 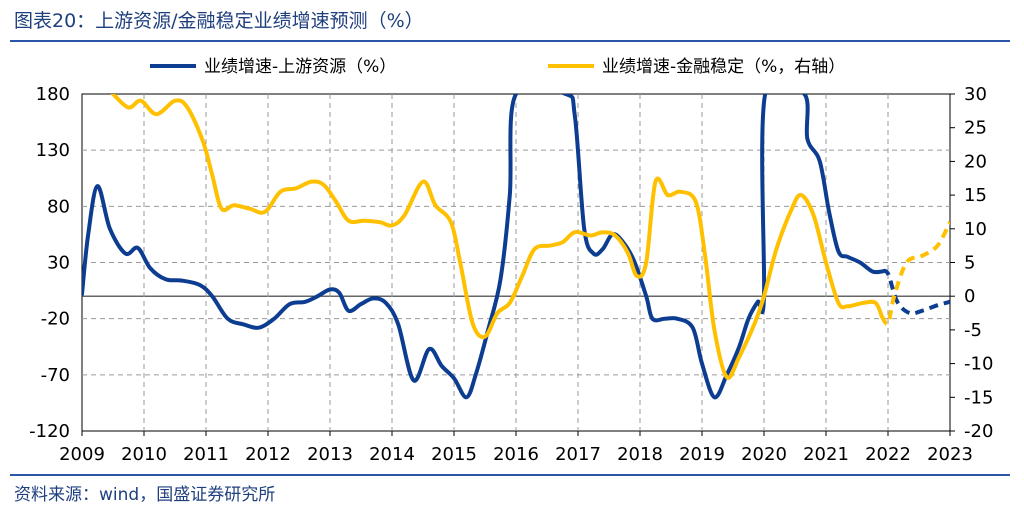 What do you see at coordinates (268, 454) in the screenshot?
I see `x-tick-label: 2012` at bounding box center [268, 454].